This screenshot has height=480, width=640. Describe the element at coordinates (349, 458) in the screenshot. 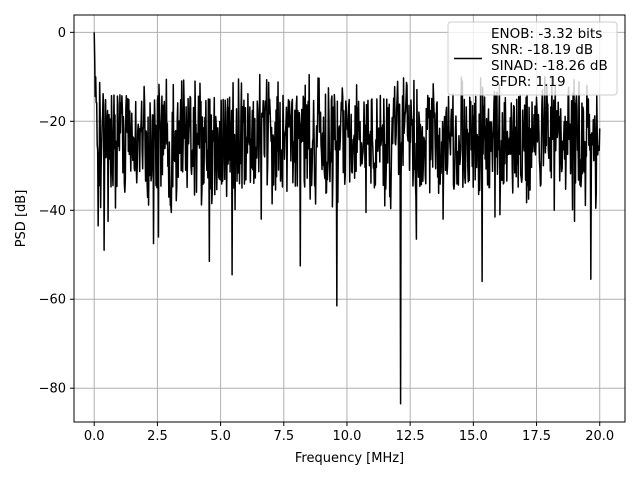

I see `x-axis-title: Frequency [MHz]` at that location.